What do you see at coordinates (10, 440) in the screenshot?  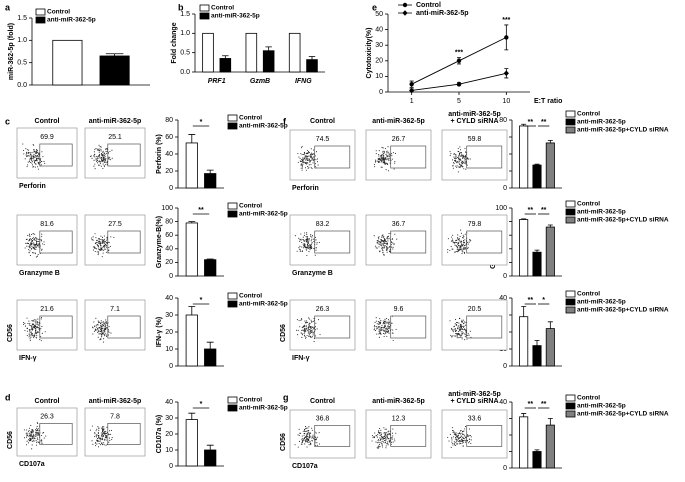 I see `flow-y-label: CD56` at bounding box center [10, 440].